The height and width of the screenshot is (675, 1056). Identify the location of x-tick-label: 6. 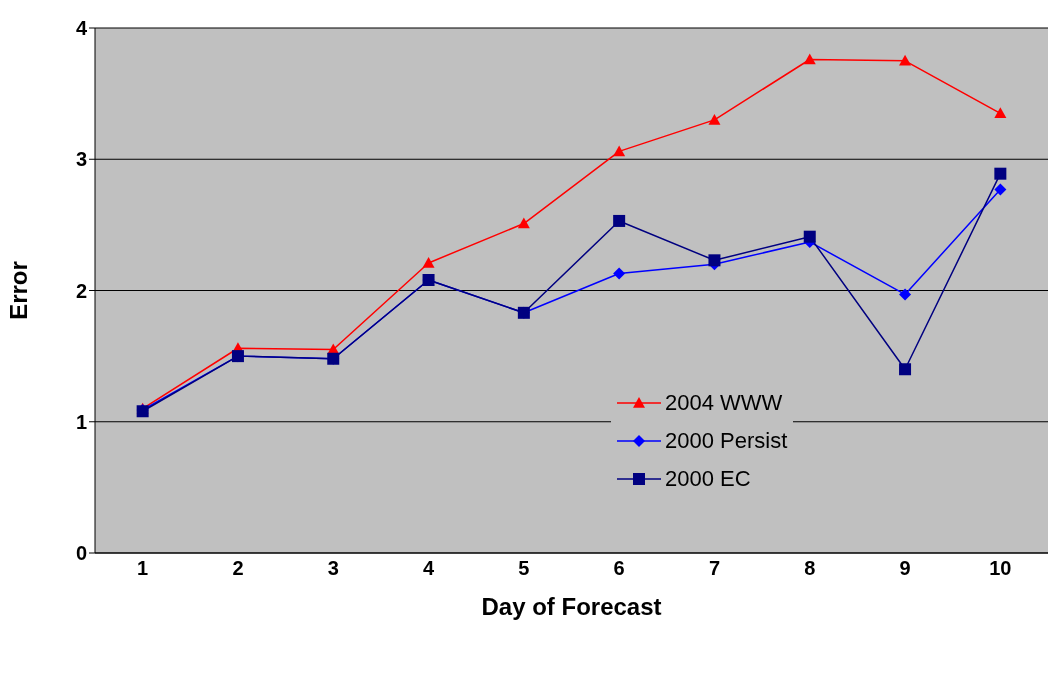
(619, 568).